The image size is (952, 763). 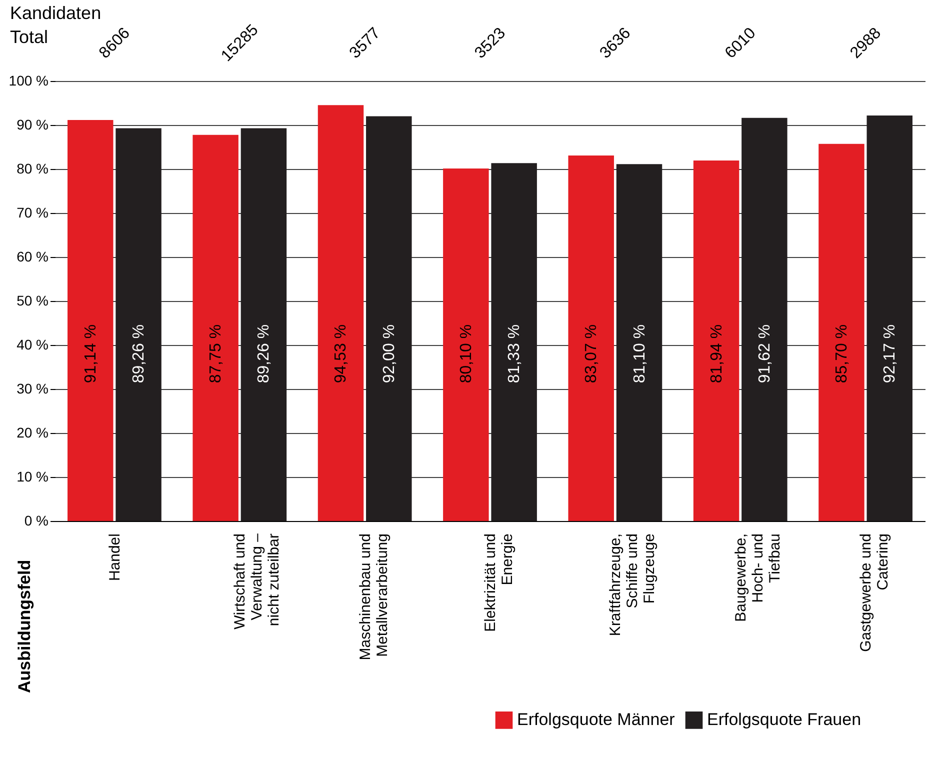 I want to click on y-tick-label: 80 %, so click(x=32, y=168).